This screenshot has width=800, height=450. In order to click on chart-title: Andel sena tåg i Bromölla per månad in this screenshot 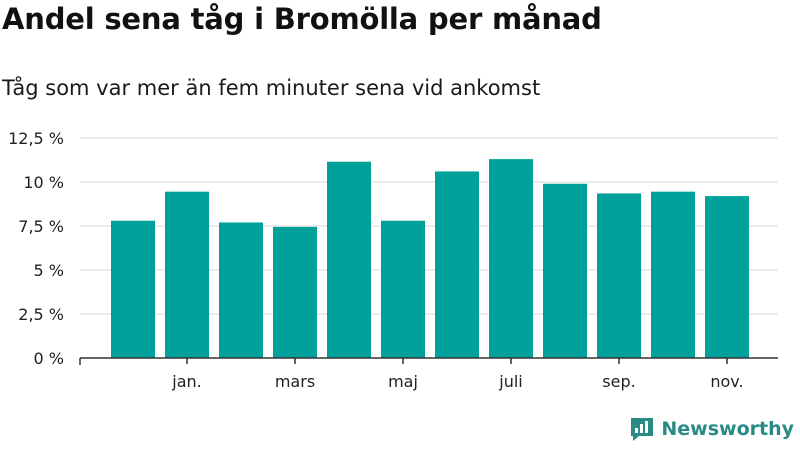, I will do `click(302, 19)`.